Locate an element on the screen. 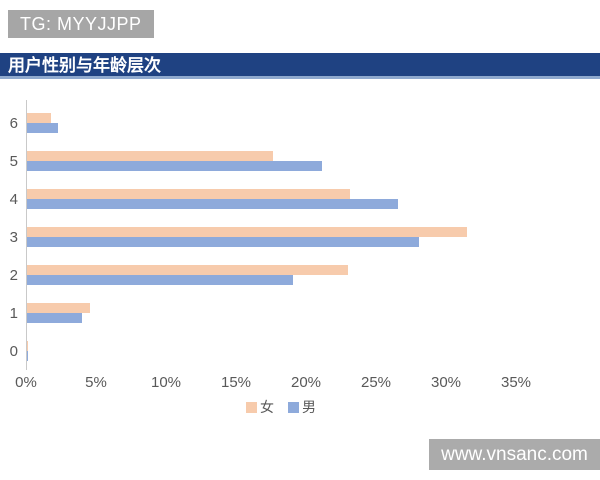  x-tick-label: 25% is located at coordinates (376, 382).